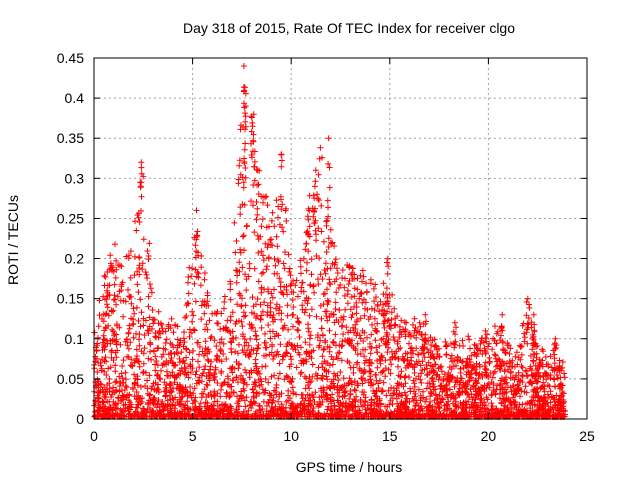 This screenshot has height=480, width=640. What do you see at coordinates (75, 98) in the screenshot?
I see `y-tick-label: 0.4` at bounding box center [75, 98].